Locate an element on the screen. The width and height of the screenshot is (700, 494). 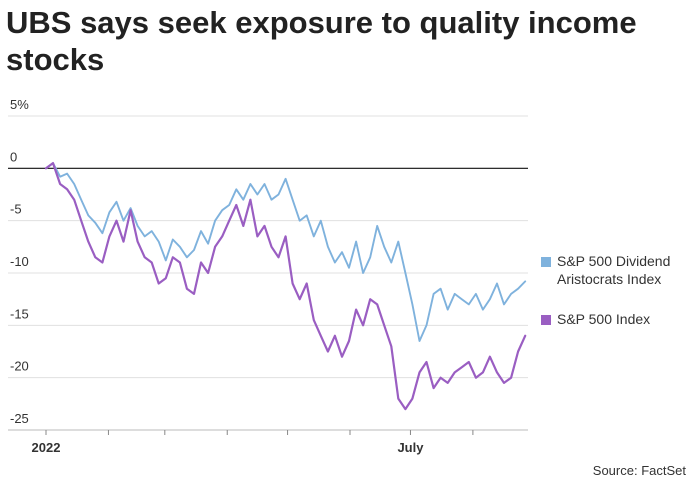
y-tick-label: -15 is located at coordinates (19, 313).